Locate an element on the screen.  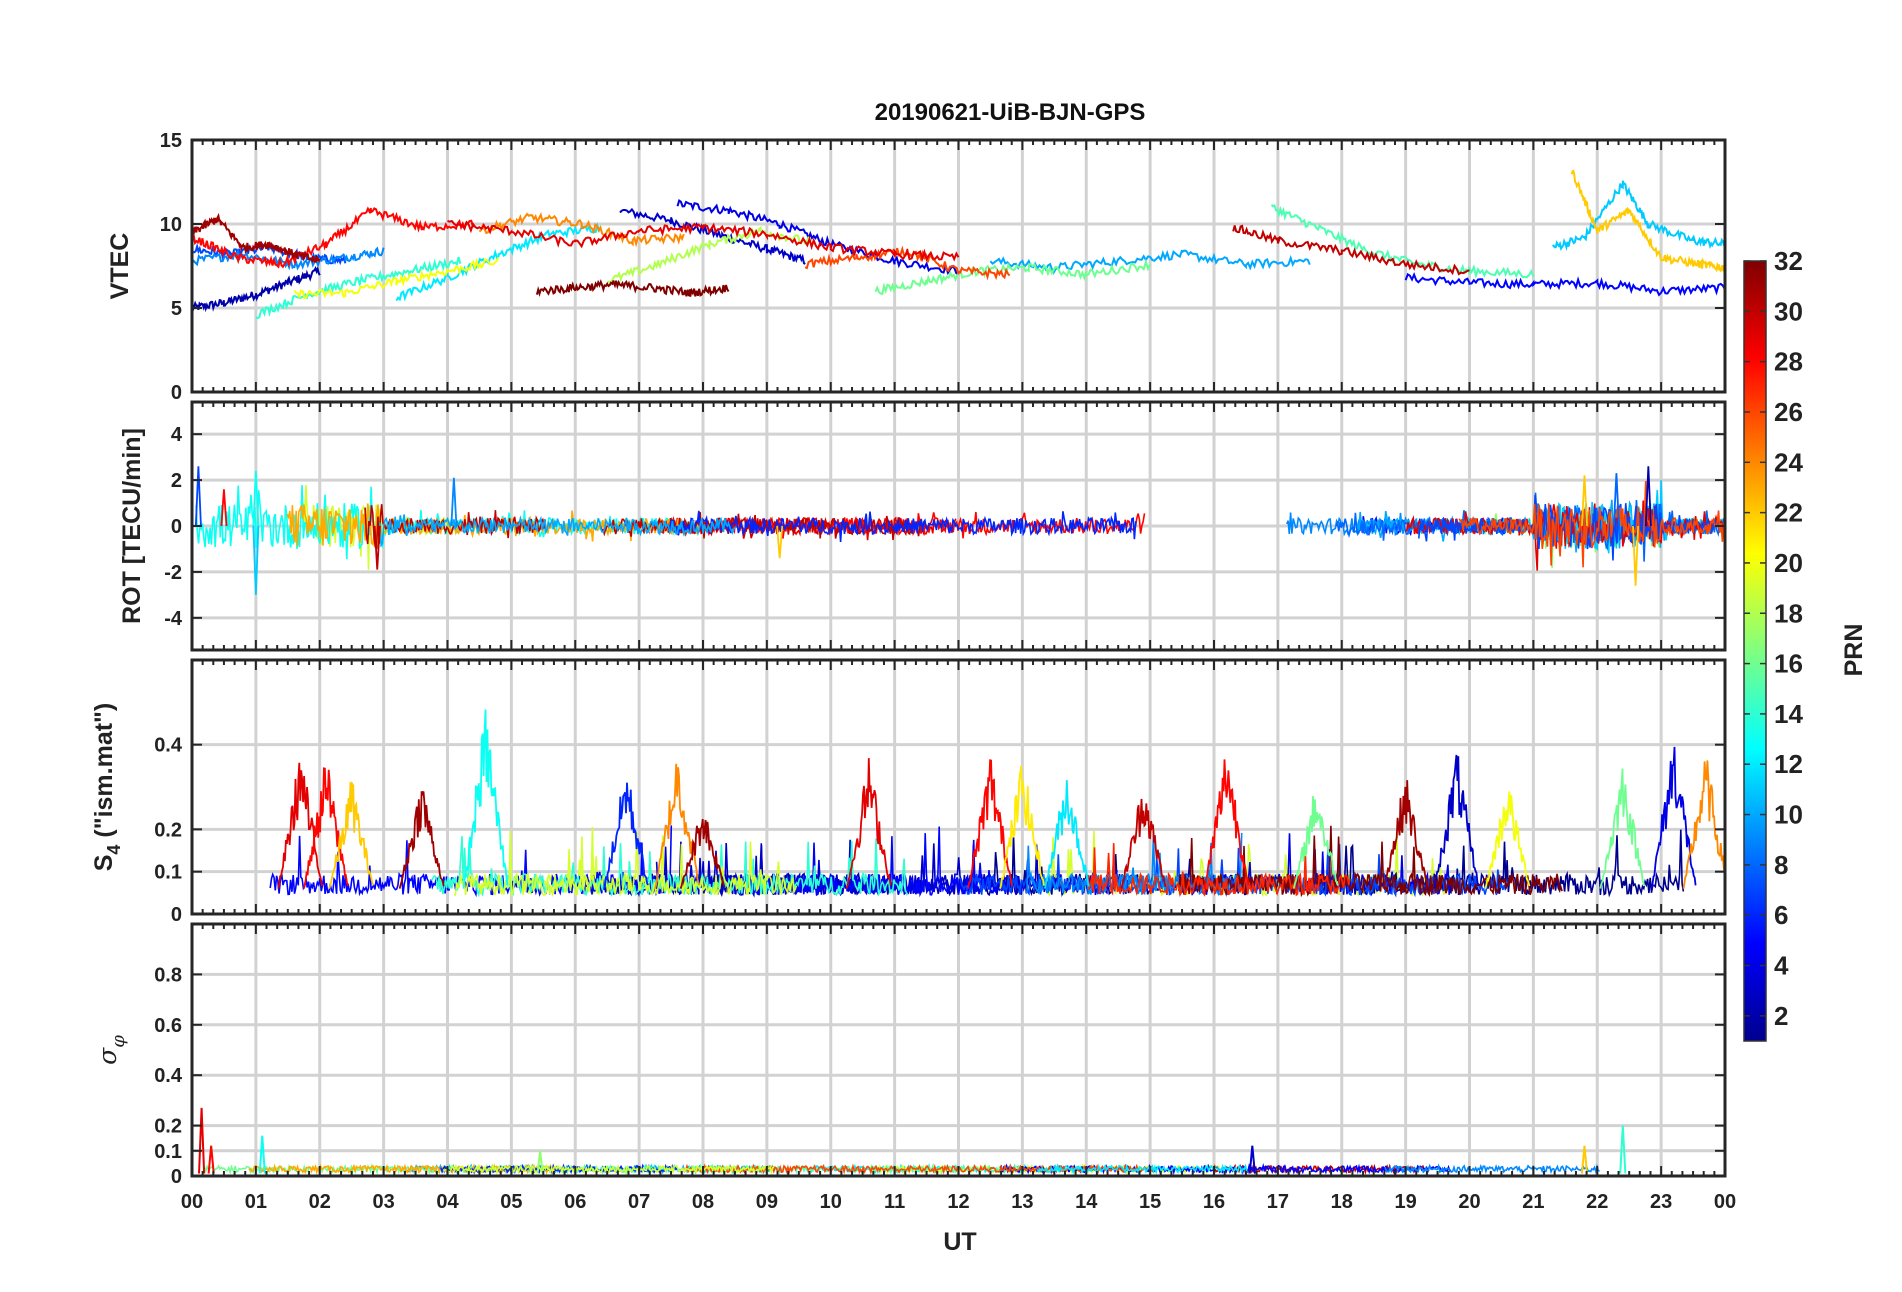
panel-vtec-ytick-label: 10 is located at coordinates (171, 225).